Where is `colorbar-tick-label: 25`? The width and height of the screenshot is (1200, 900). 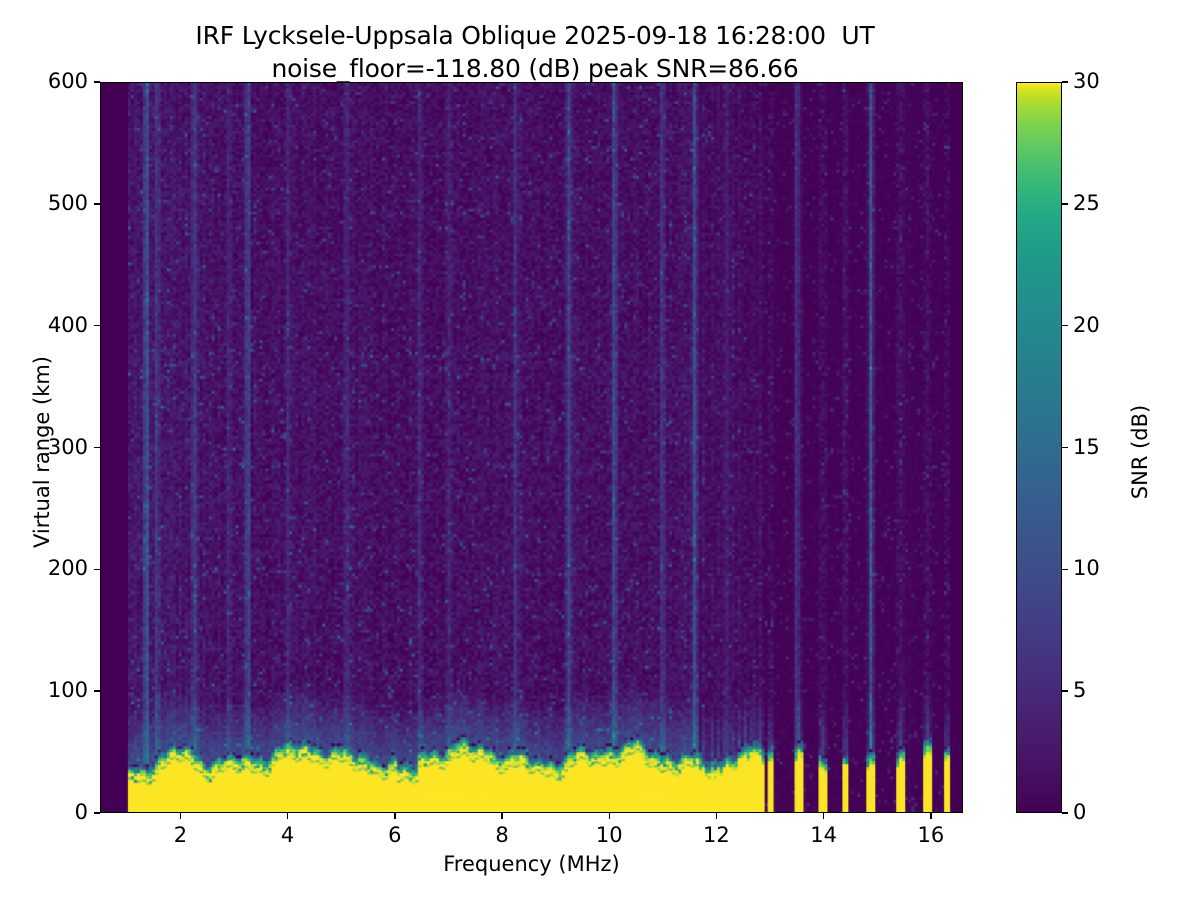 colorbar-tick-label: 25 is located at coordinates (1086, 202).